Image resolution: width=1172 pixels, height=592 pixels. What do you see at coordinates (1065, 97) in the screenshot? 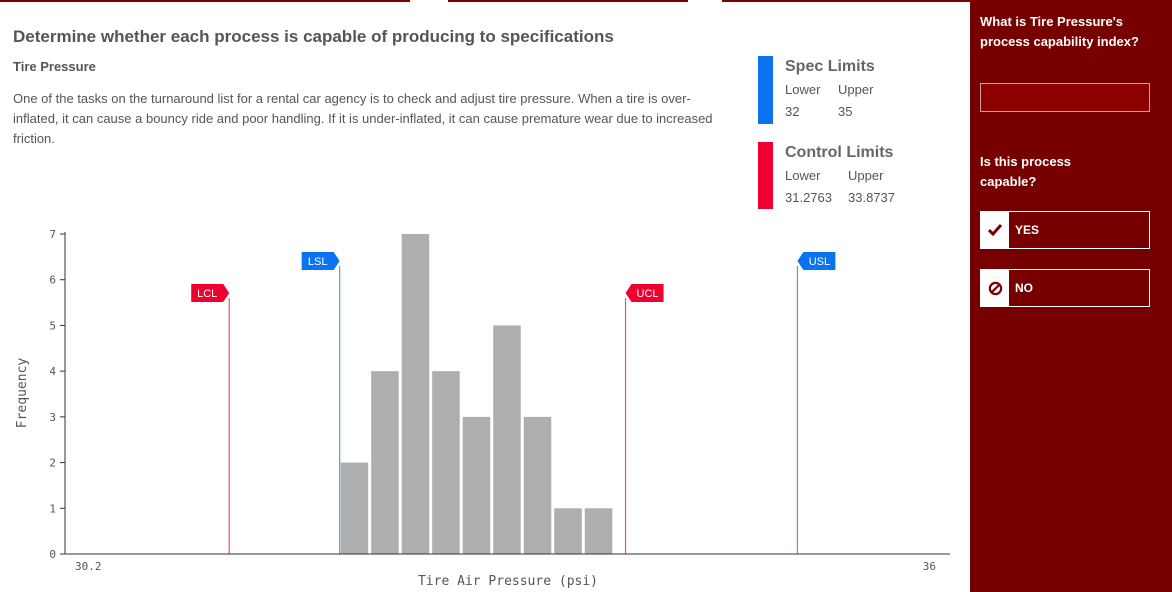
I see `capability-index-input` at bounding box center [1065, 97].